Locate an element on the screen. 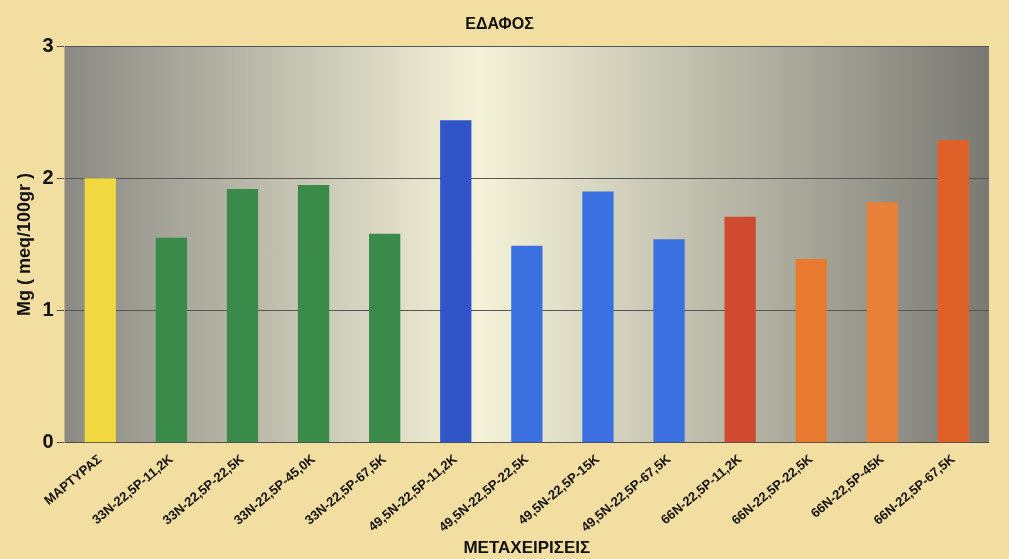  chart-title: ΕΔΑΦΟΣ is located at coordinates (500, 24).